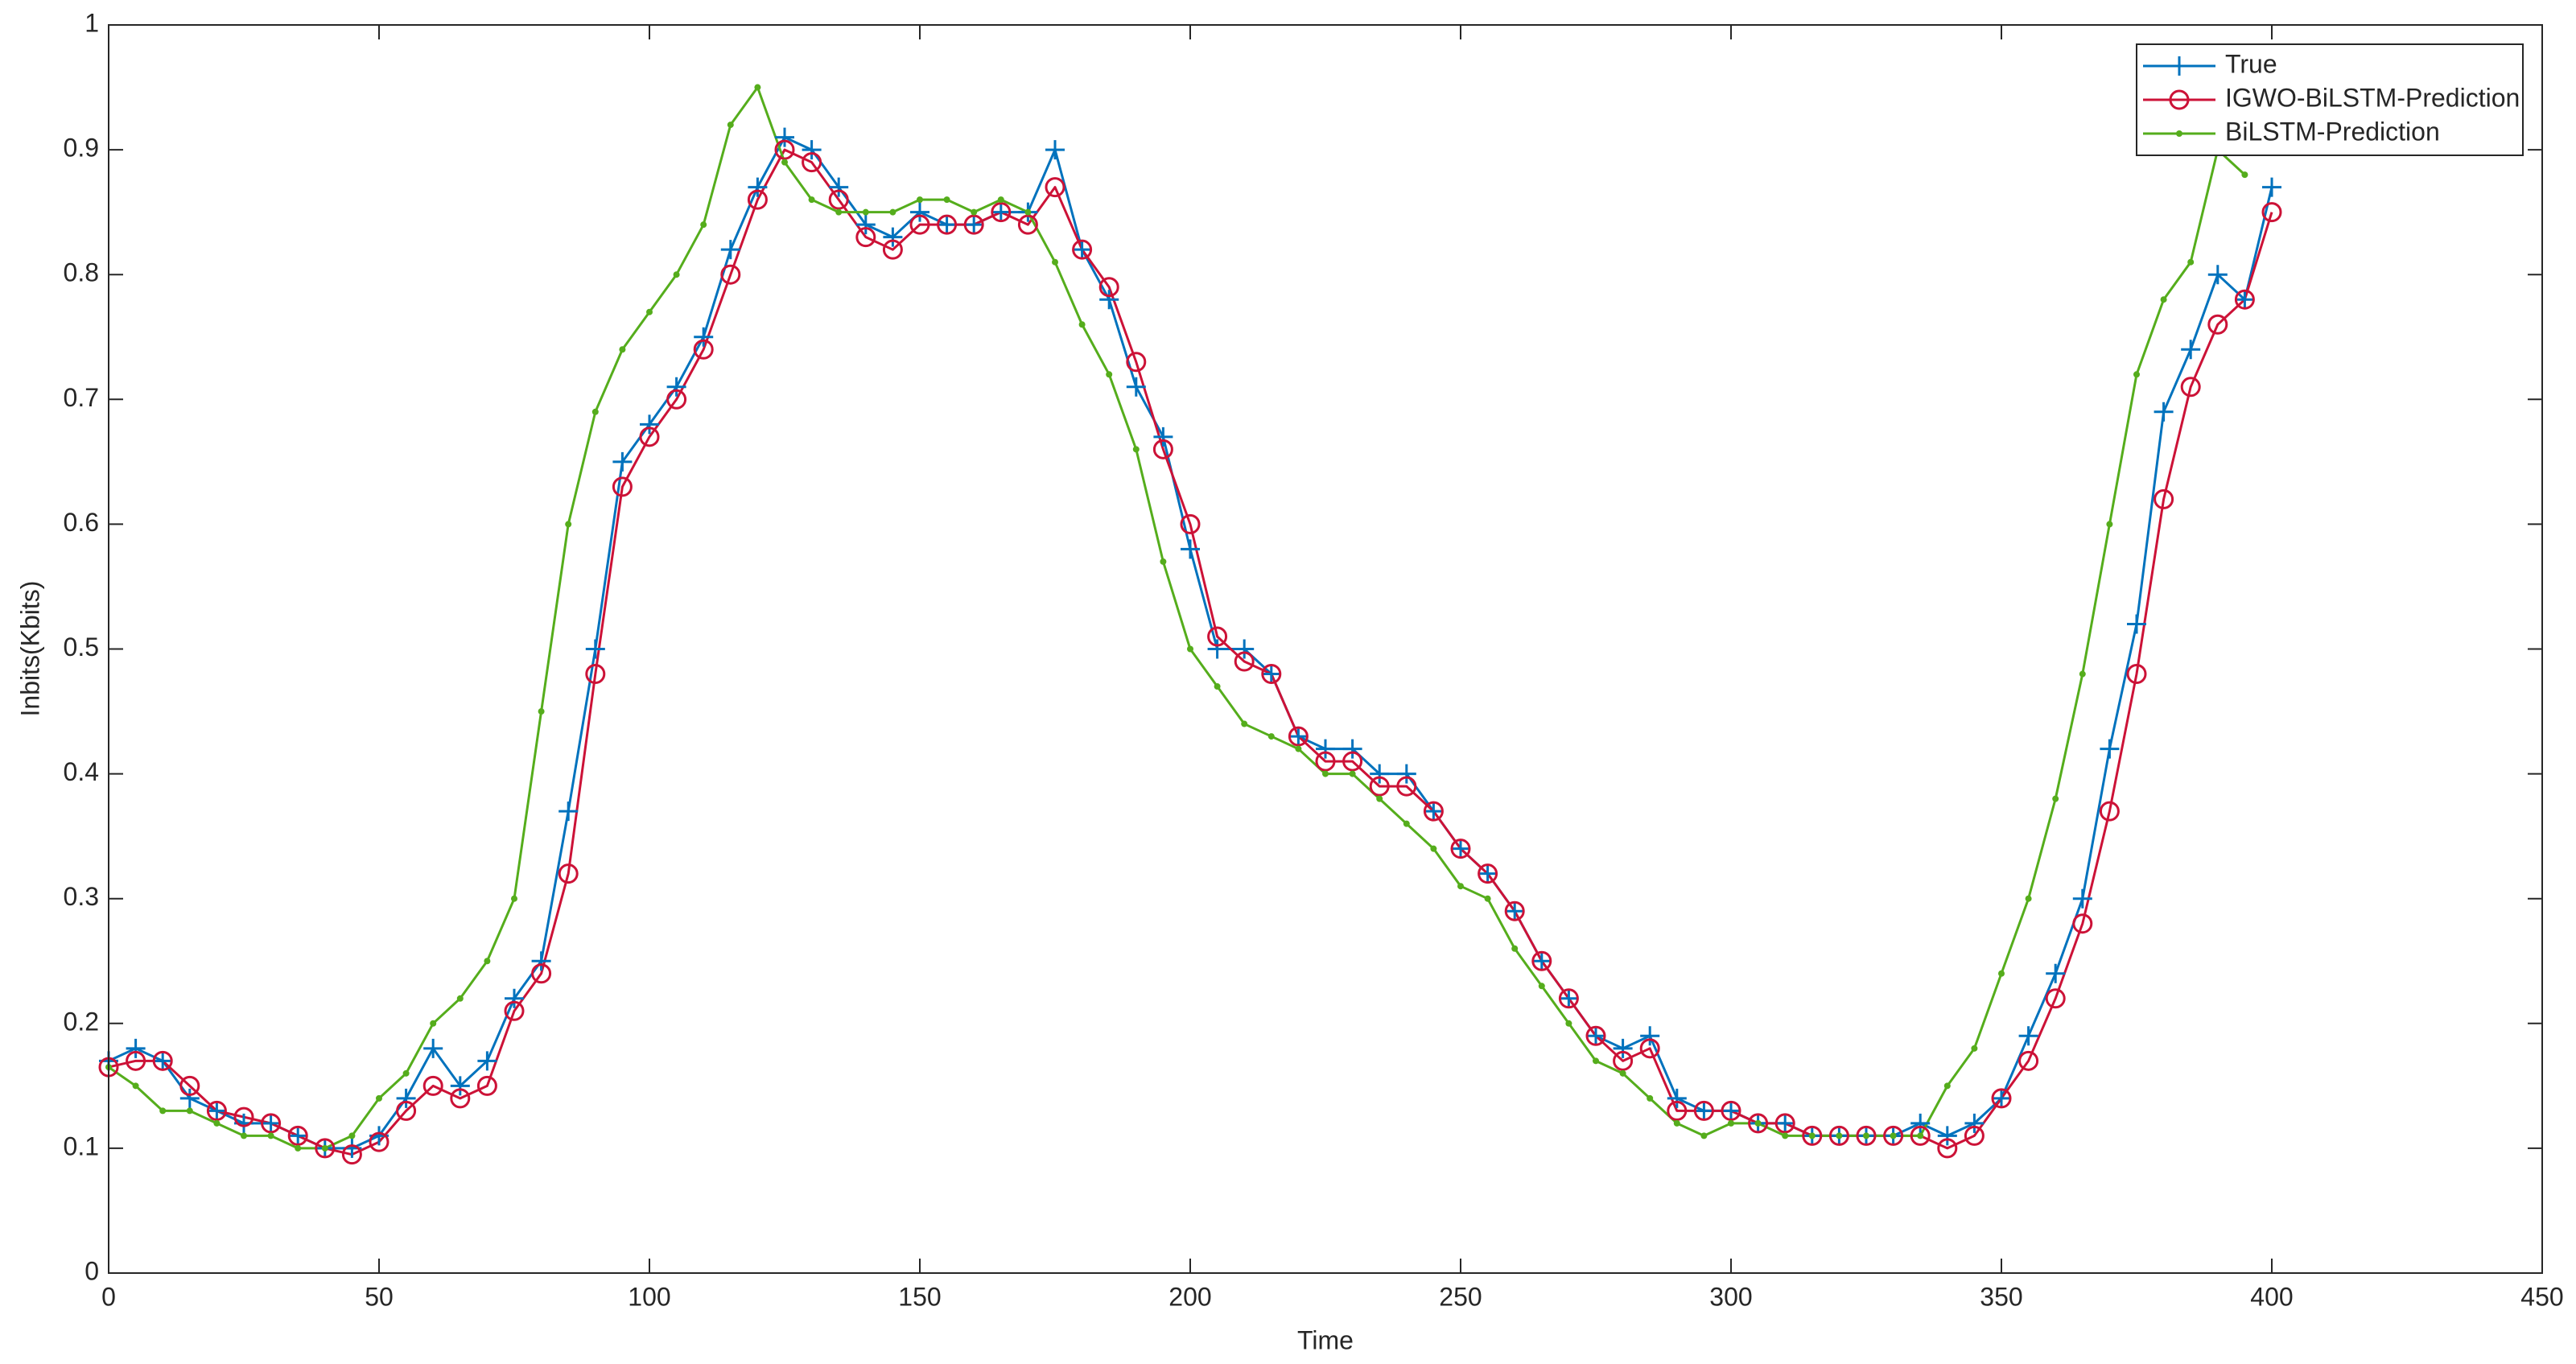  What do you see at coordinates (2372, 97) in the screenshot?
I see `legend-label: IGWO-BiLSTM-Prediction` at bounding box center [2372, 97].